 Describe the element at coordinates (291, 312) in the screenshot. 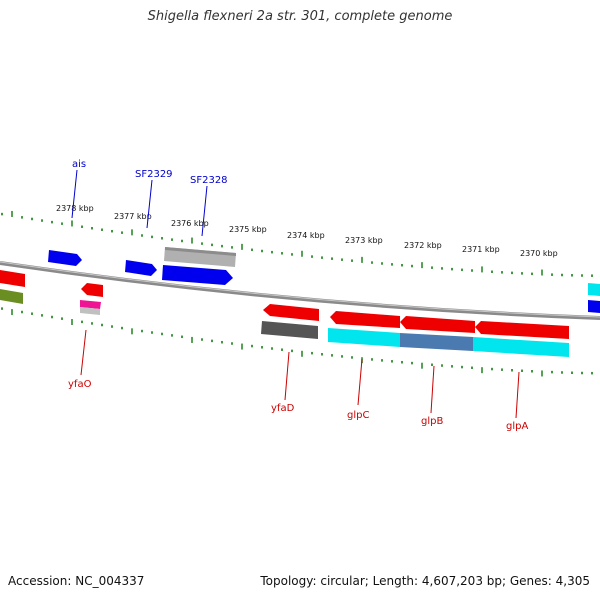

I see `gene-arrow-yfad` at that location.